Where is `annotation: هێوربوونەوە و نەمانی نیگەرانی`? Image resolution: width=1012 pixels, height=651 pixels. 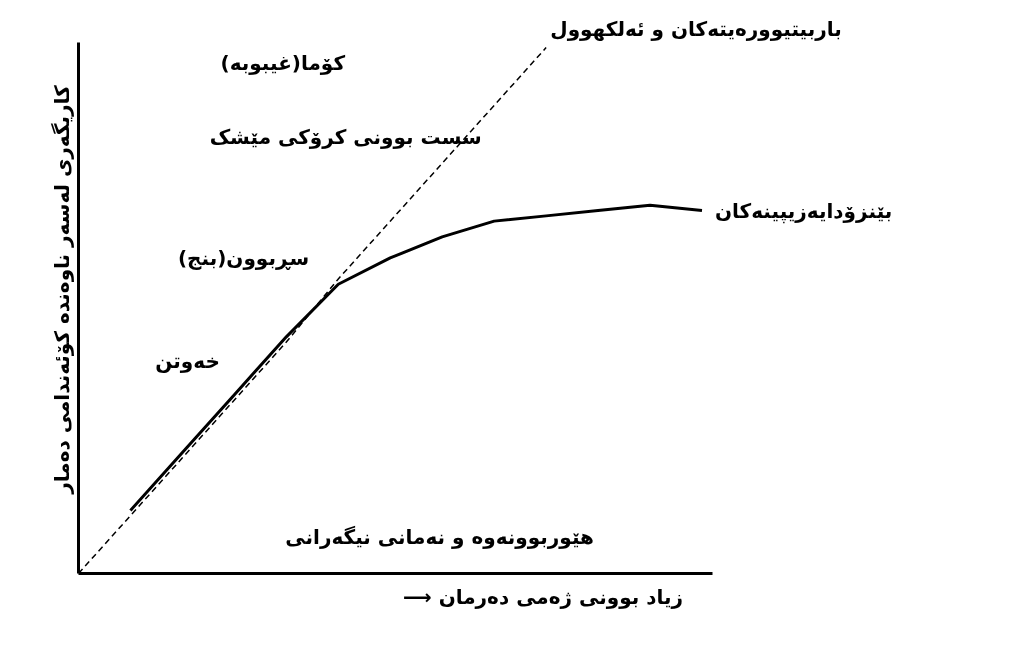
annotation: هێوربوونەوە و نەمانی نیگەرانی is located at coordinates (439, 536).